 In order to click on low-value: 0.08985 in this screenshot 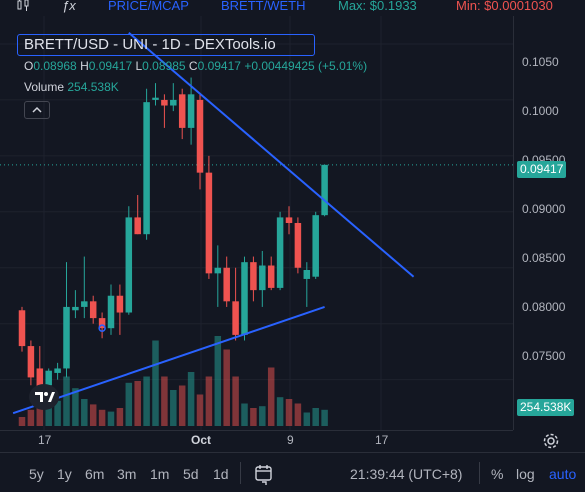, I will do `click(164, 66)`.